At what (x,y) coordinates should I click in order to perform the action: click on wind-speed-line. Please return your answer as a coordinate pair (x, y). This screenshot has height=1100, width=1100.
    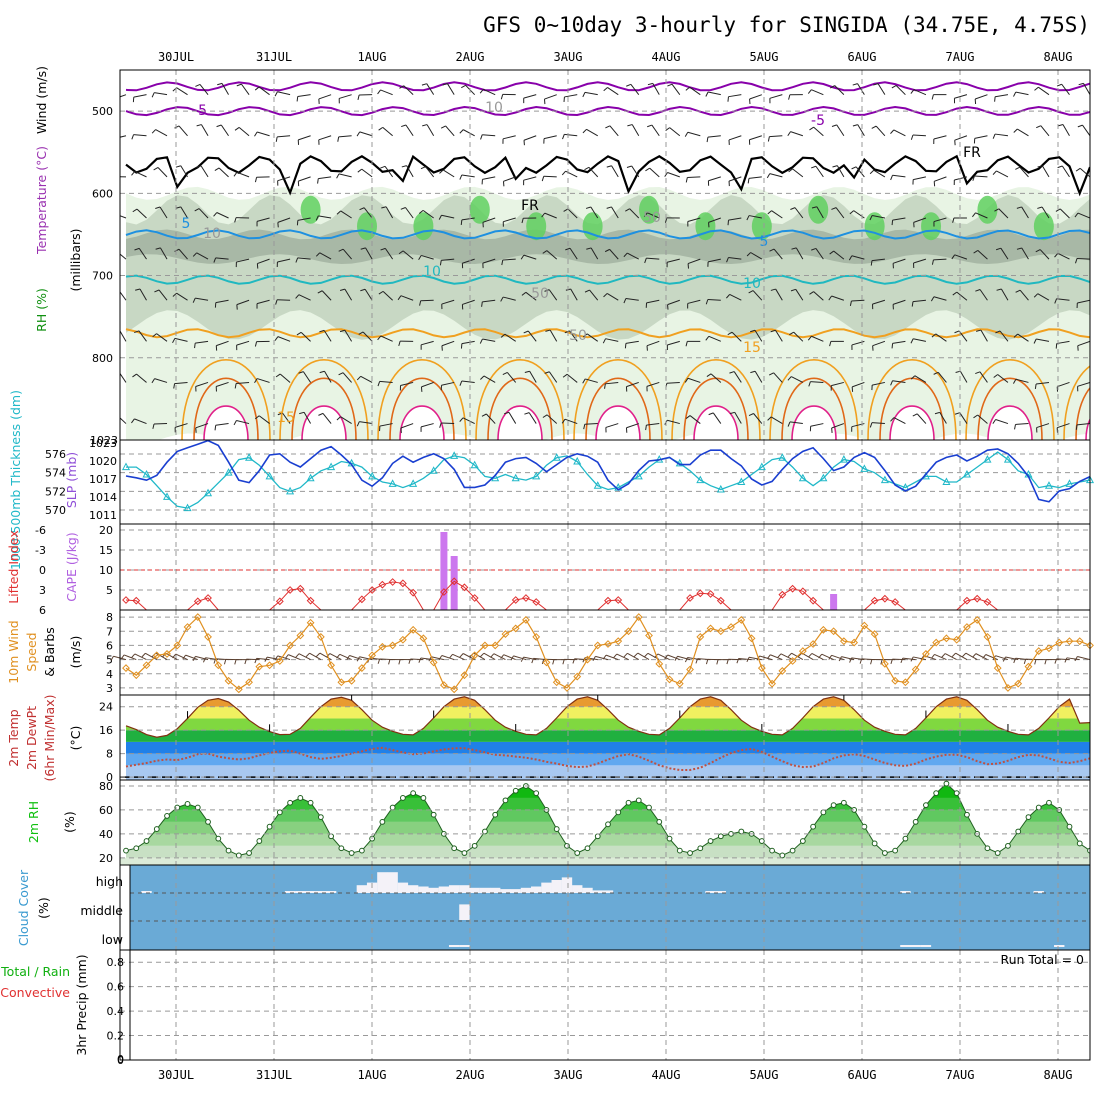
    Looking at the image, I should click on (608, 653).